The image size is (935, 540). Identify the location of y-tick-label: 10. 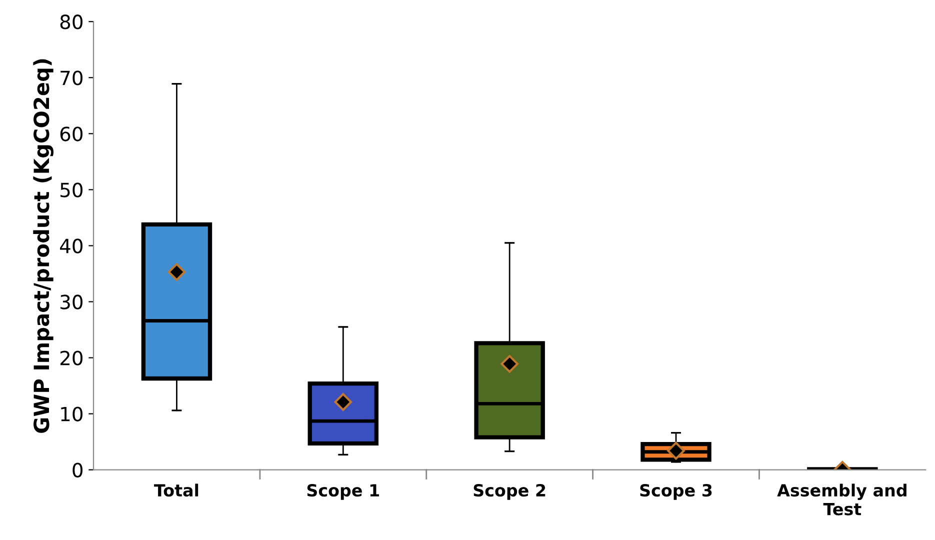
(71, 414).